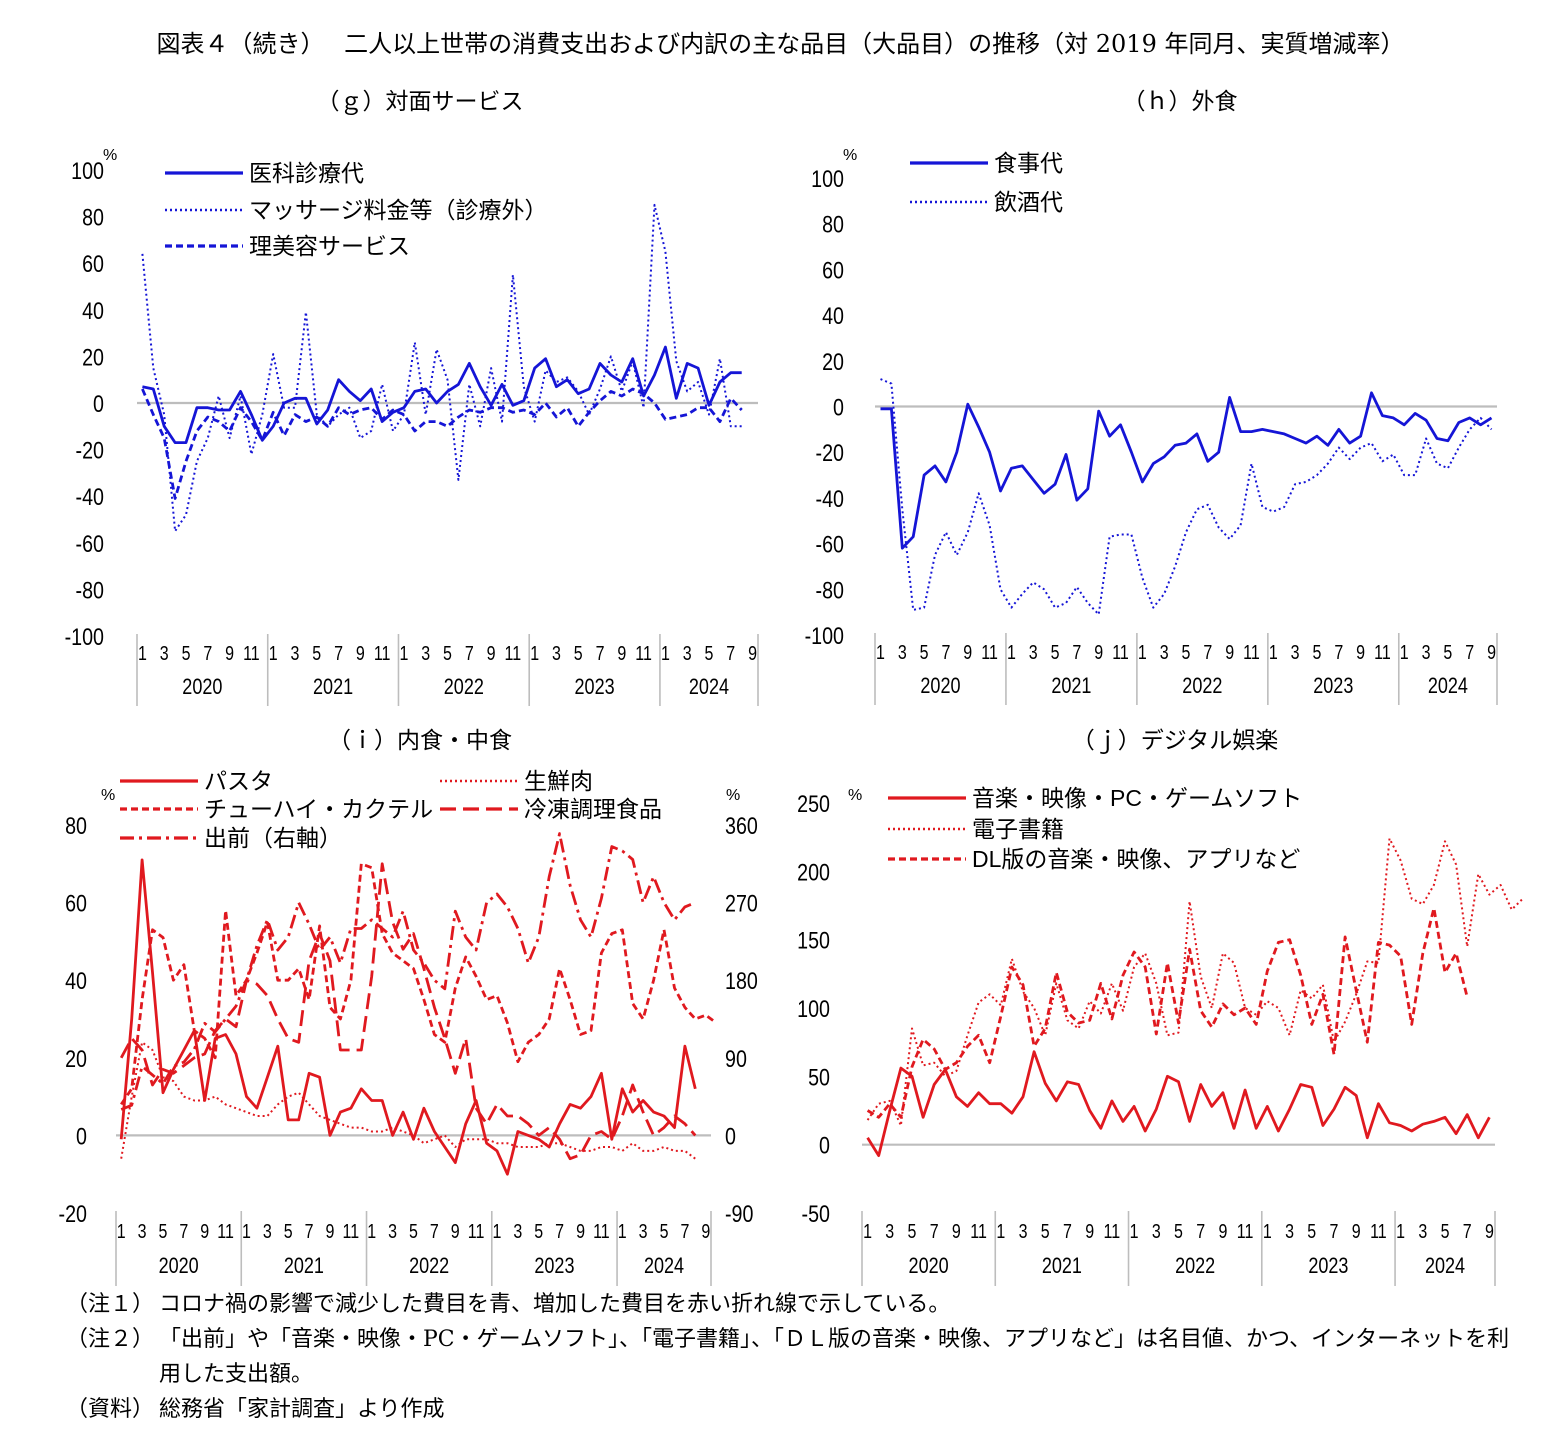 This screenshot has height=1448, width=1561. What do you see at coordinates (318, 809) in the screenshot?
I see `legend-label: チューハイ・カクテル` at bounding box center [318, 809].